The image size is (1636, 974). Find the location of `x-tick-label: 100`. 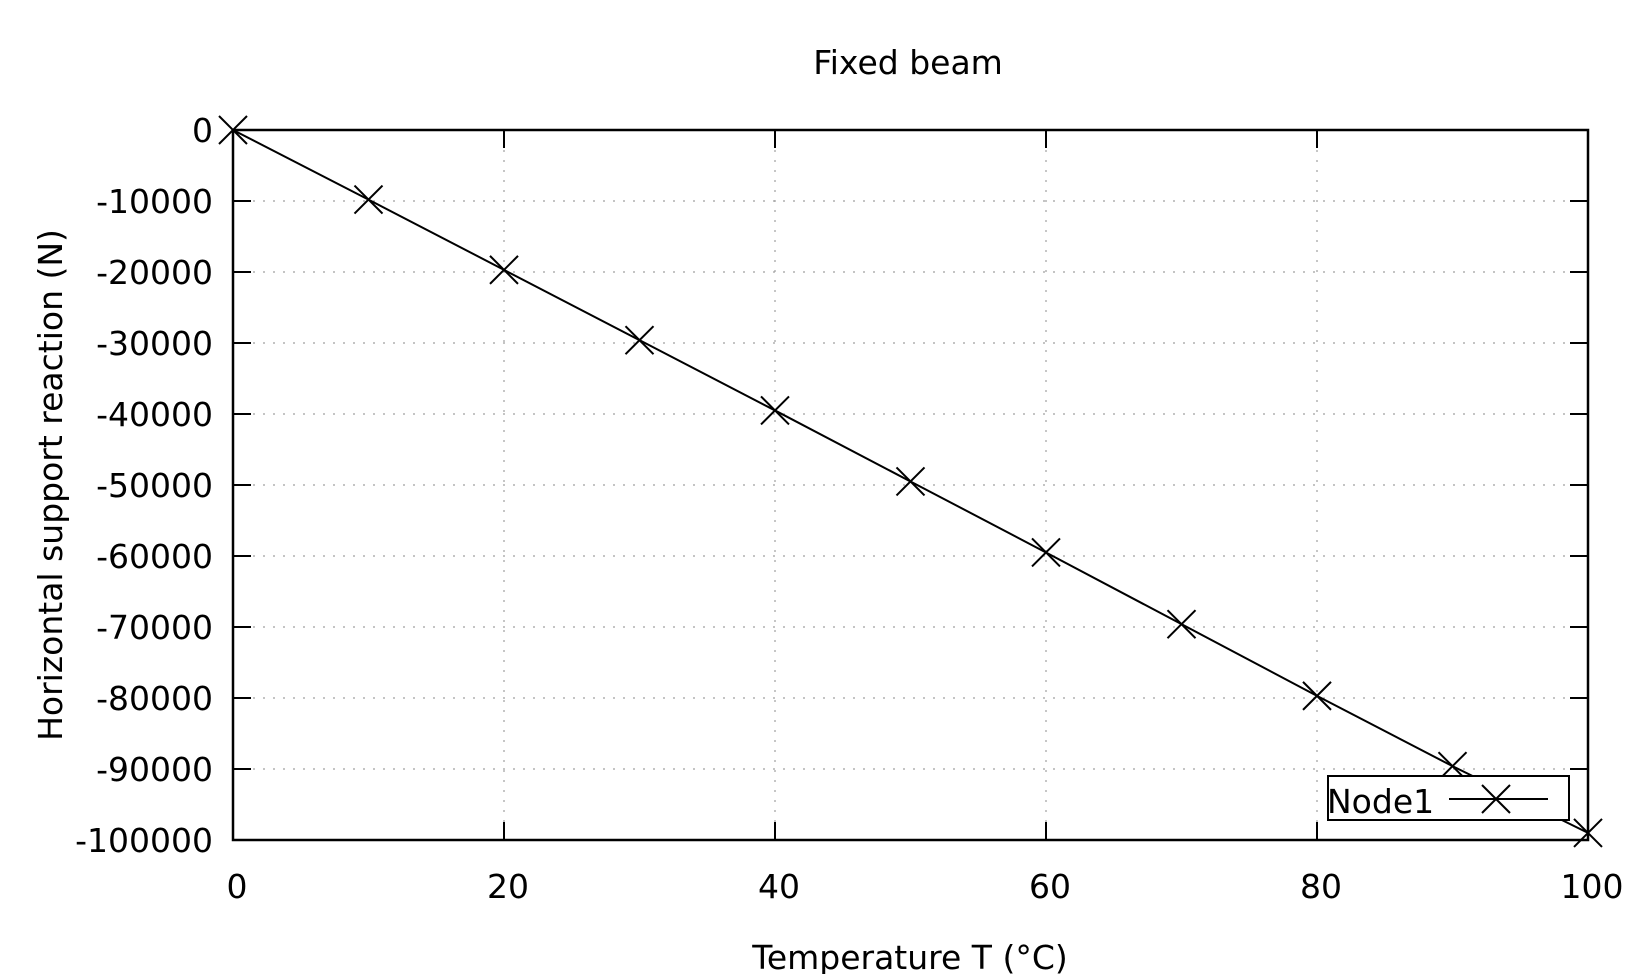

x-tick-label: 100 is located at coordinates (1592, 886).